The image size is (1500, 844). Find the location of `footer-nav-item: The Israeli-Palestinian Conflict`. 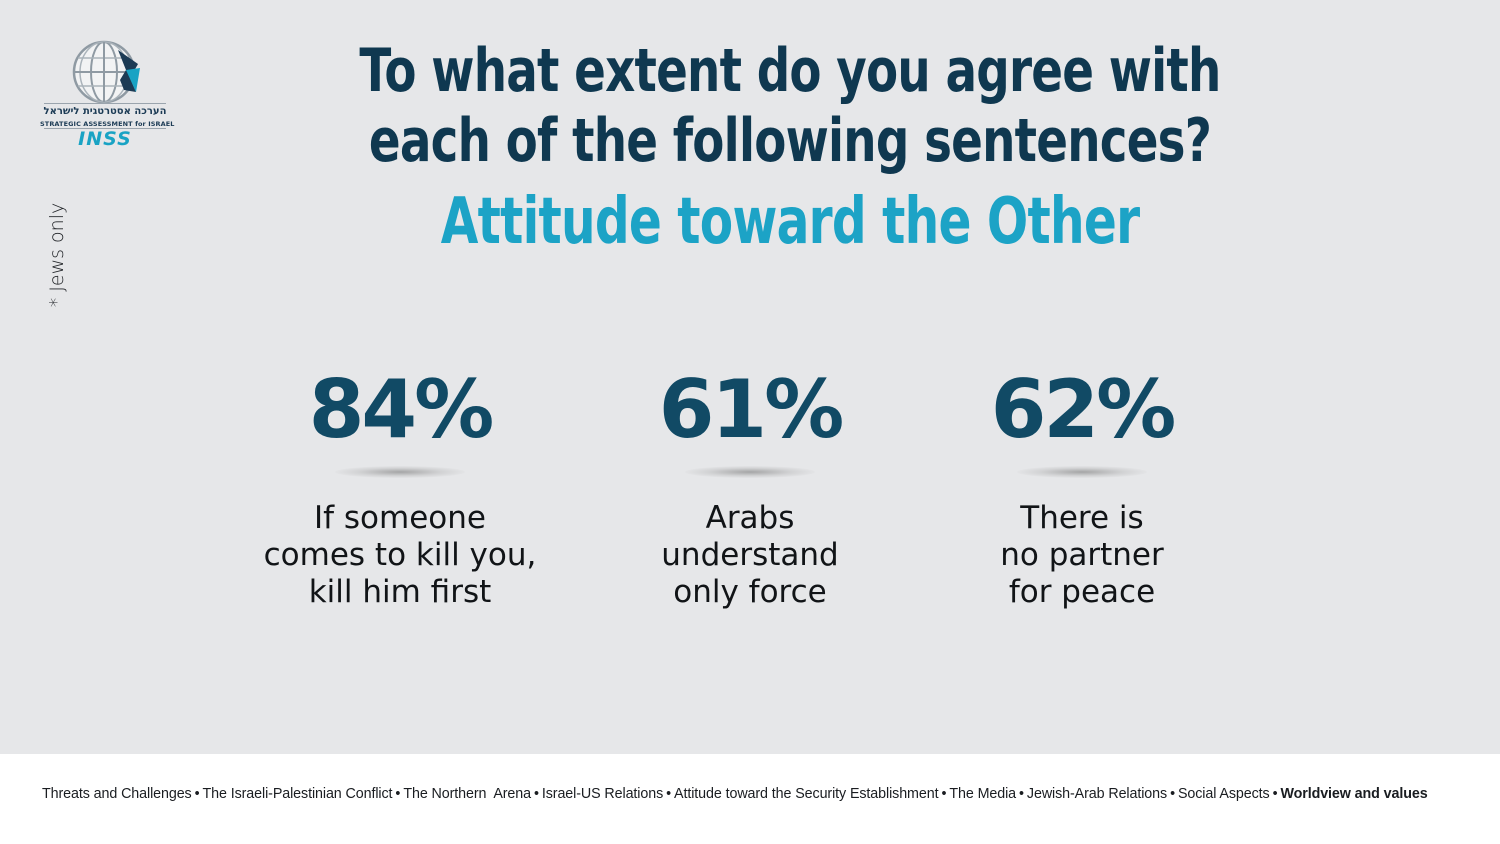

footer-nav-item: The Israeli-Palestinian Conflict is located at coordinates (297, 794).